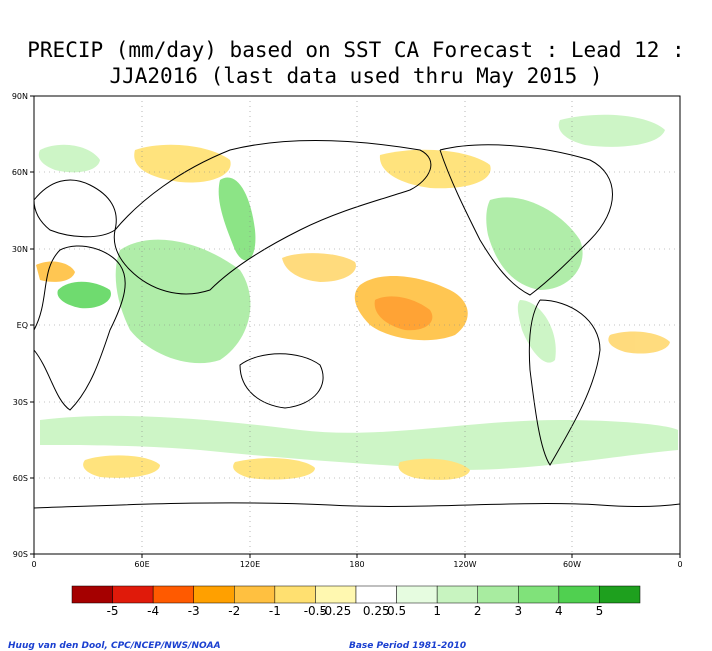 The image size is (712, 651). I want to click on lon-label-60e: 60E, so click(142, 564).